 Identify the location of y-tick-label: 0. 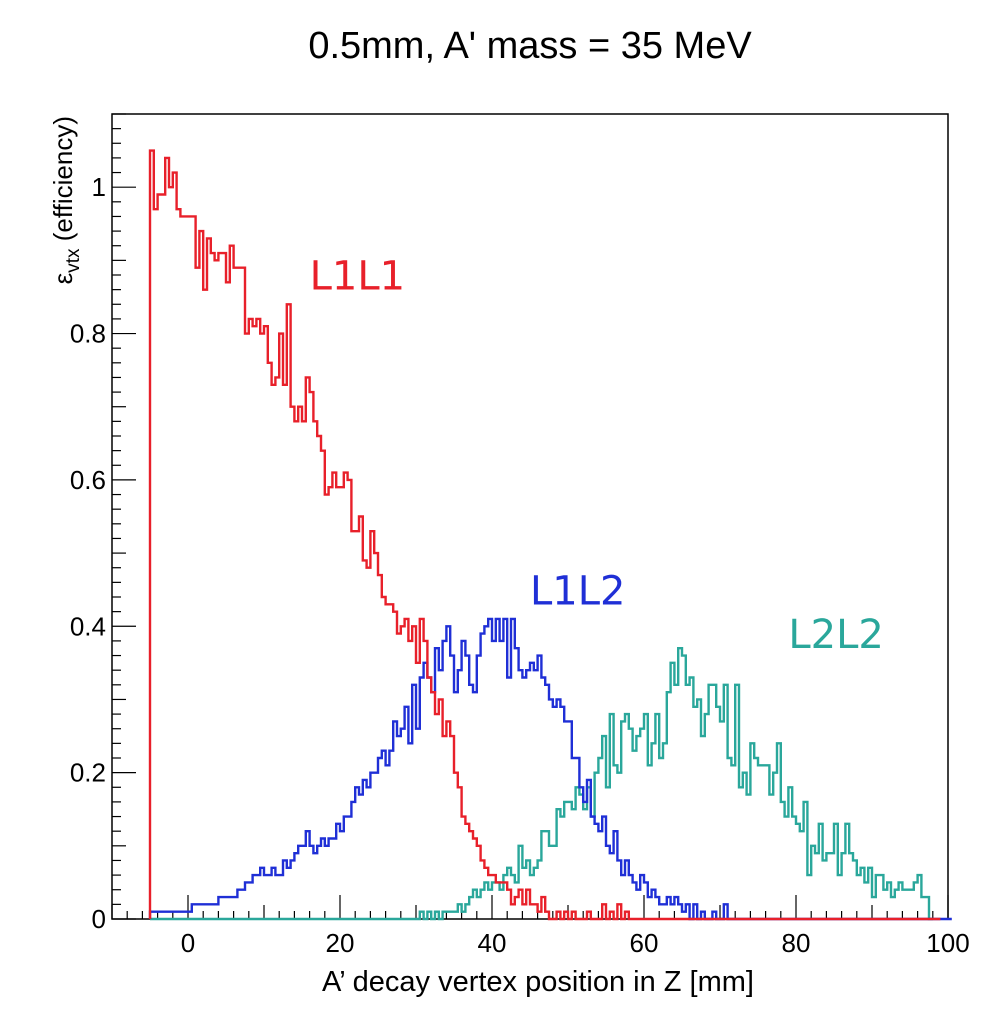
(99, 919).